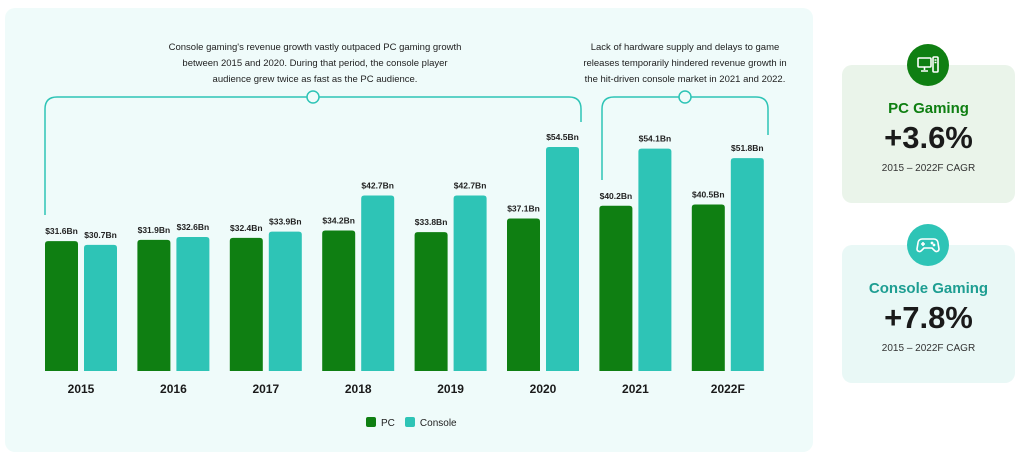  What do you see at coordinates (81, 389) in the screenshot?
I see `x-tick-label: 2015` at bounding box center [81, 389].